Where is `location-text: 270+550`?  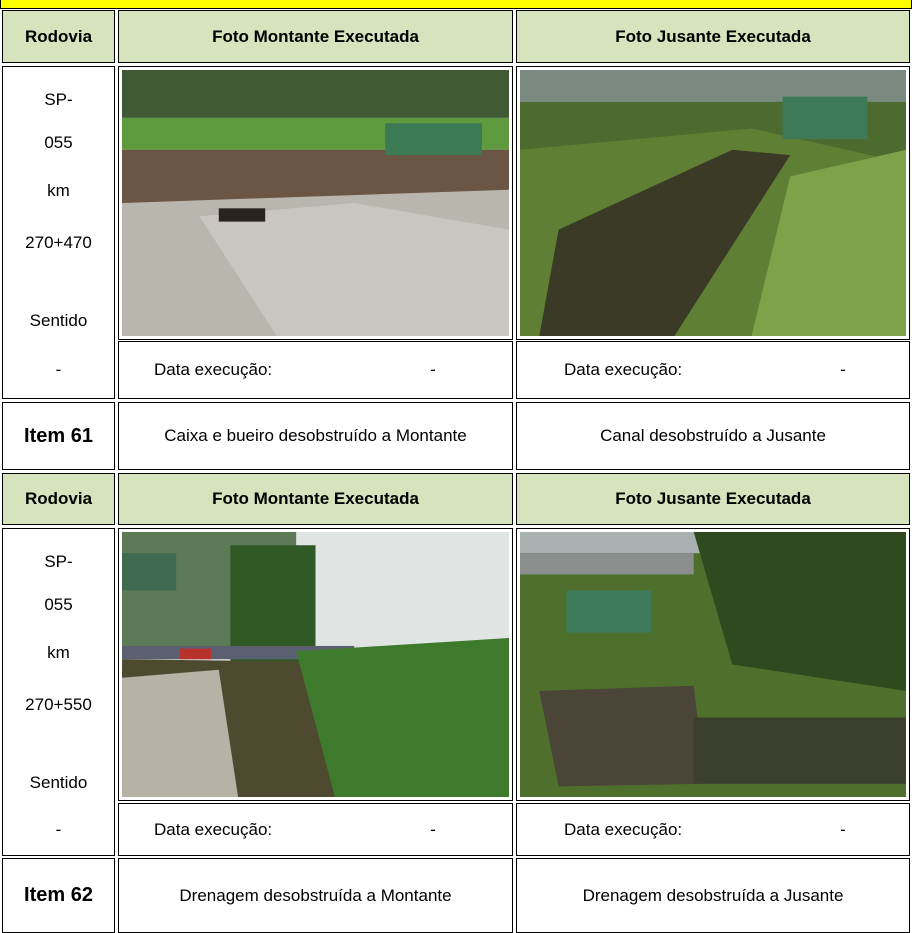 location-text: 270+550 is located at coordinates (58, 704).